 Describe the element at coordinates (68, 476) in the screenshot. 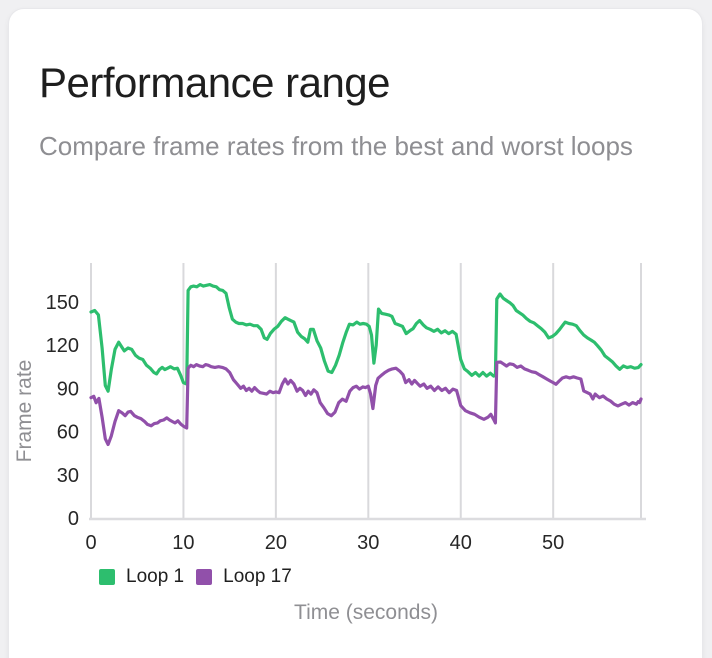

I see `y-tick-label: 30` at that location.